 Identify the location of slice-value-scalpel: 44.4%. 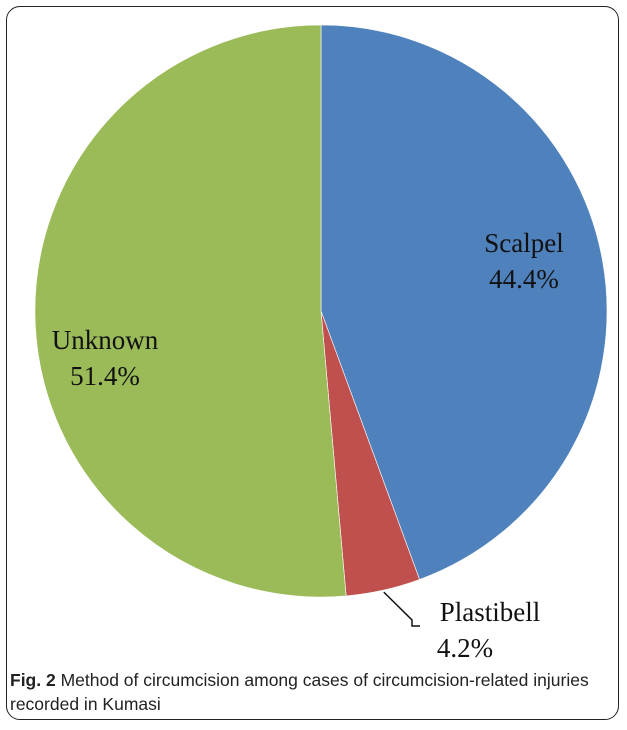
(524, 279).